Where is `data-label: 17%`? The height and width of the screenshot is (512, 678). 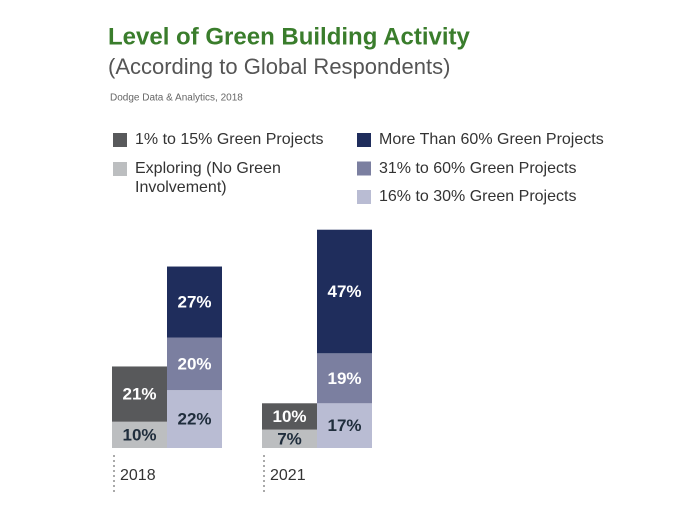 data-label: 17% is located at coordinates (344, 425).